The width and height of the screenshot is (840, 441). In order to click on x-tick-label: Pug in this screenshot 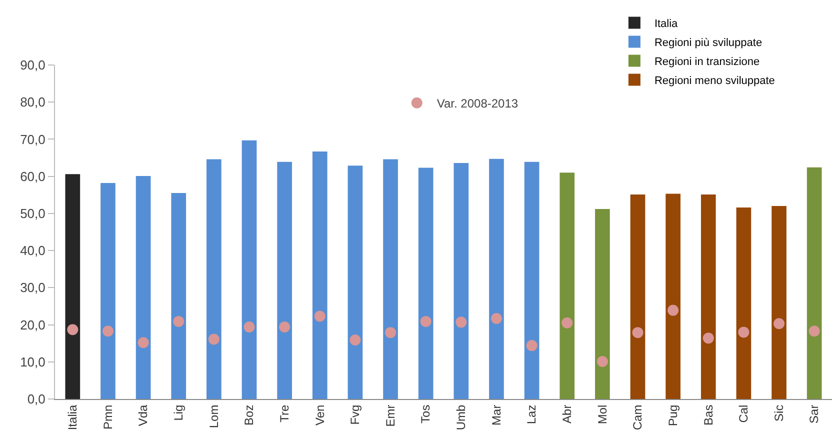, I will do `click(673, 415)`.